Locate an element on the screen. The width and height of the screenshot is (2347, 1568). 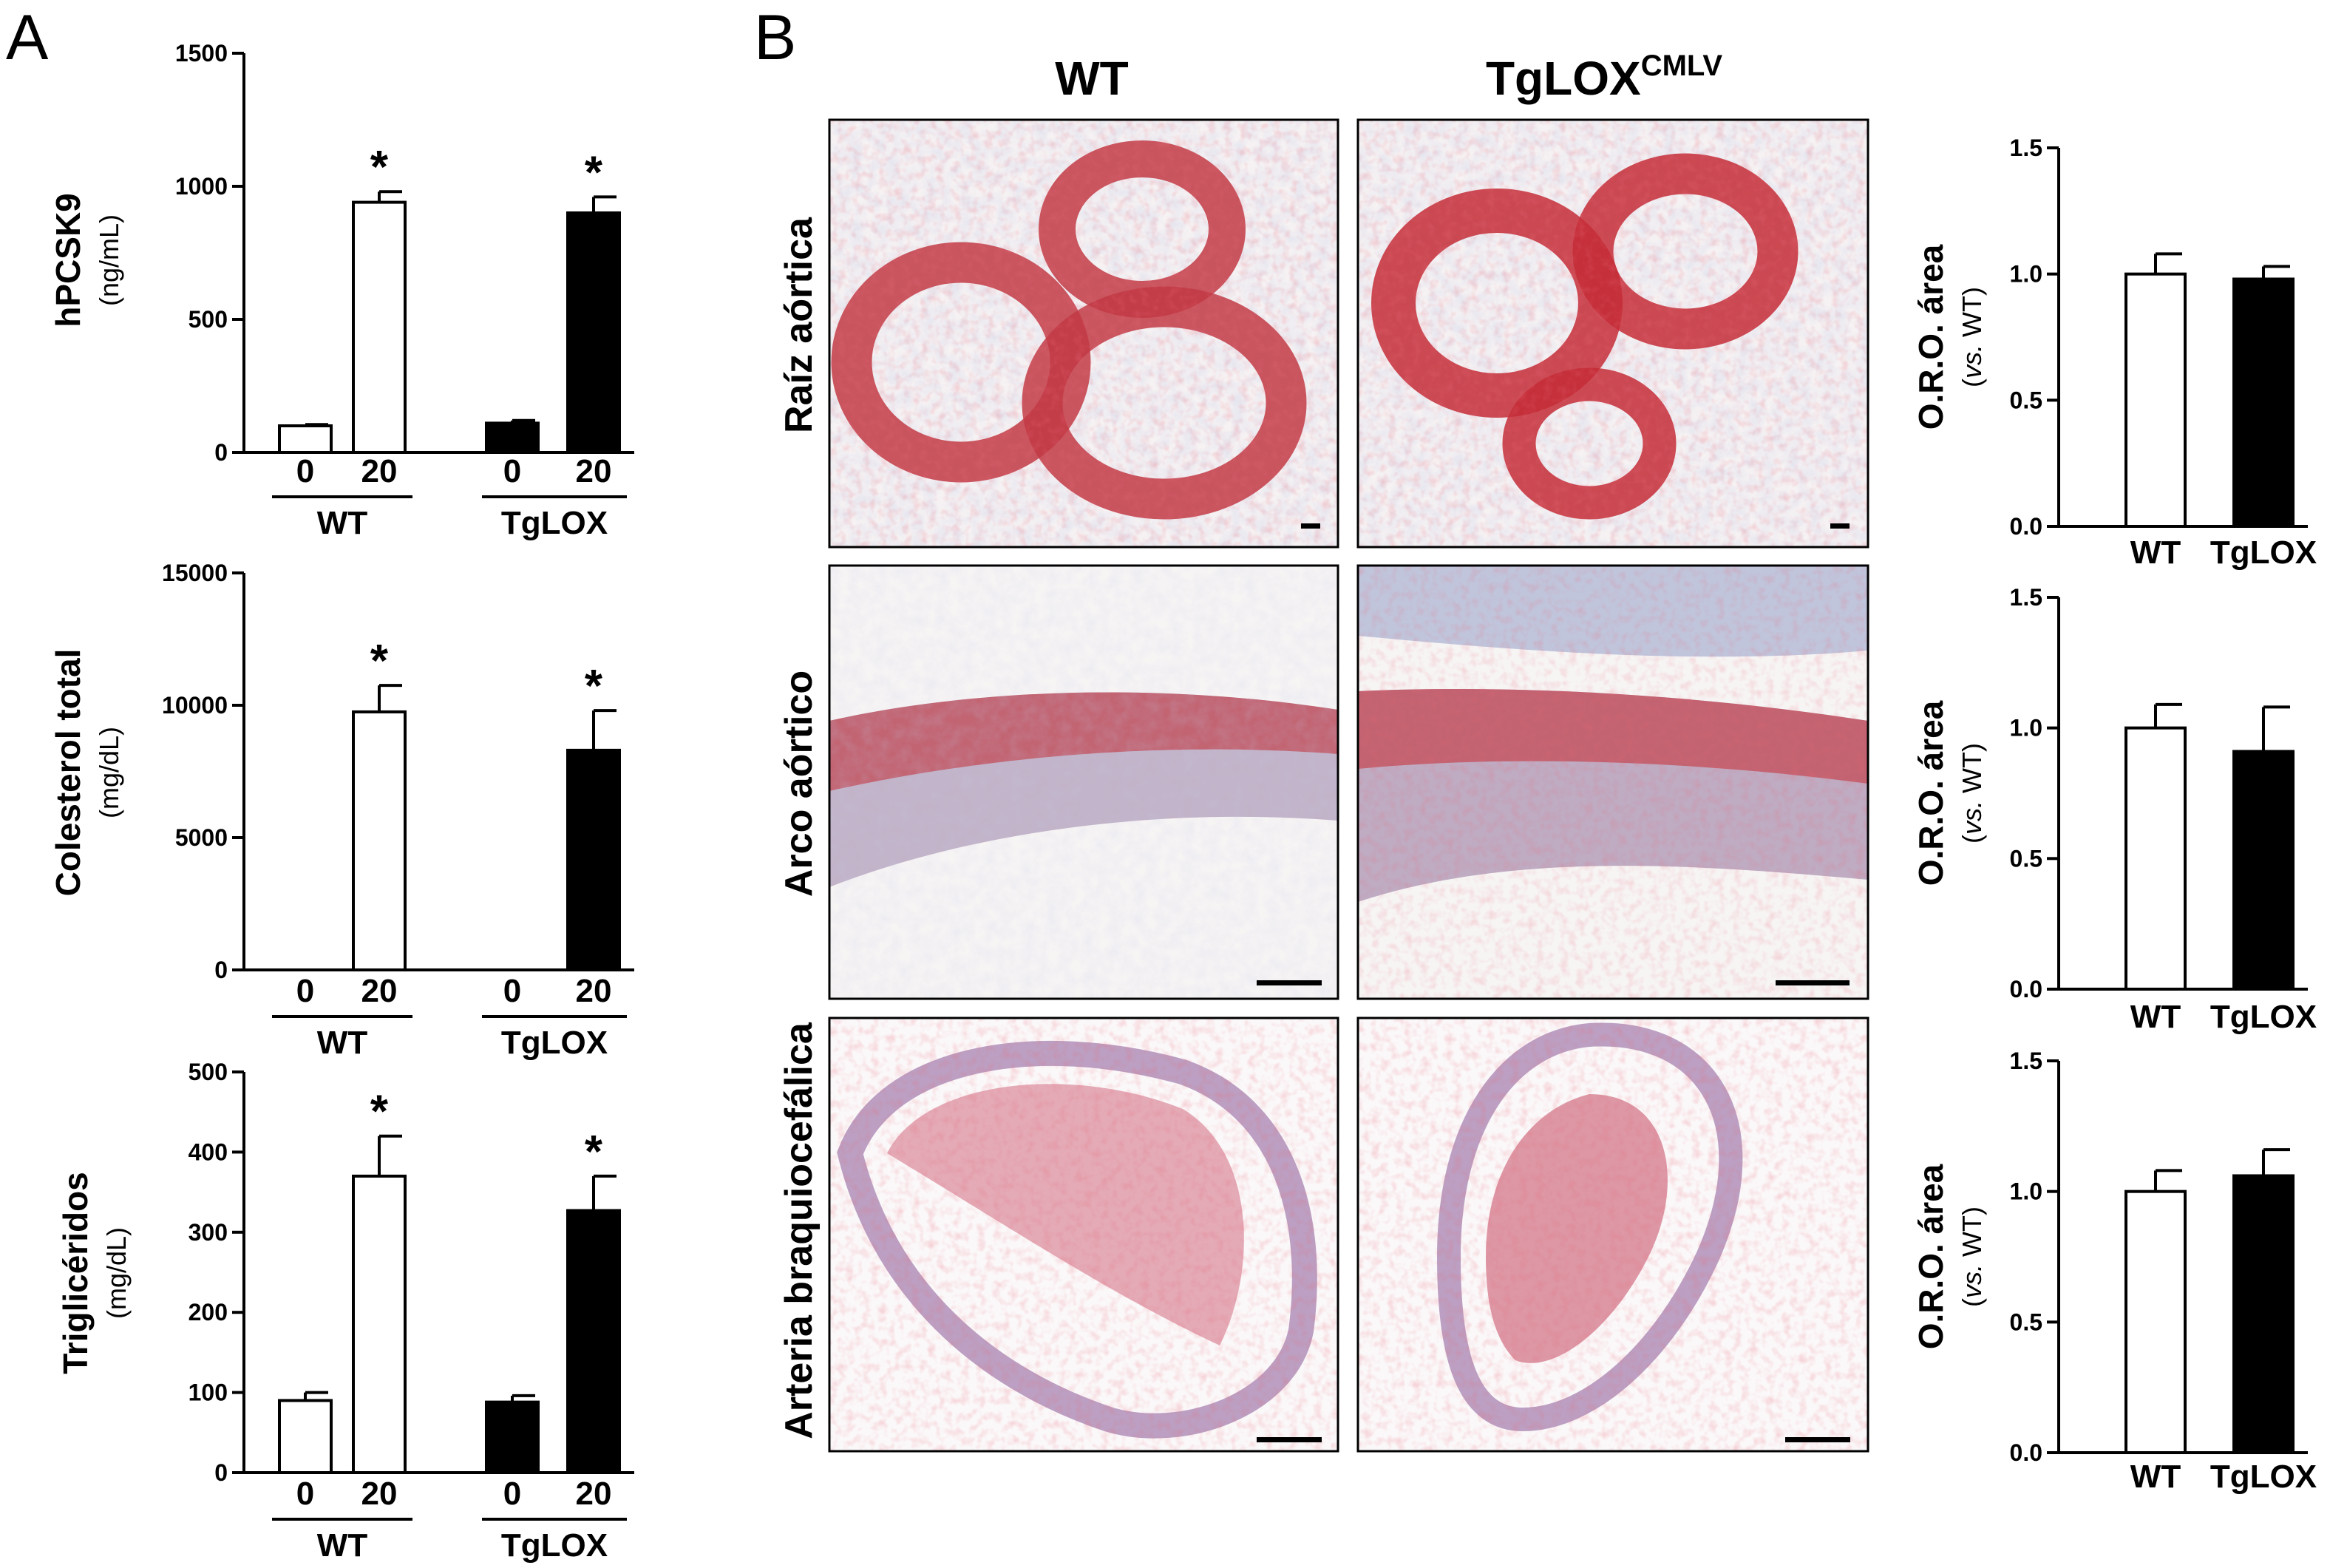
y-tick-label: 5000 is located at coordinates (201, 837).